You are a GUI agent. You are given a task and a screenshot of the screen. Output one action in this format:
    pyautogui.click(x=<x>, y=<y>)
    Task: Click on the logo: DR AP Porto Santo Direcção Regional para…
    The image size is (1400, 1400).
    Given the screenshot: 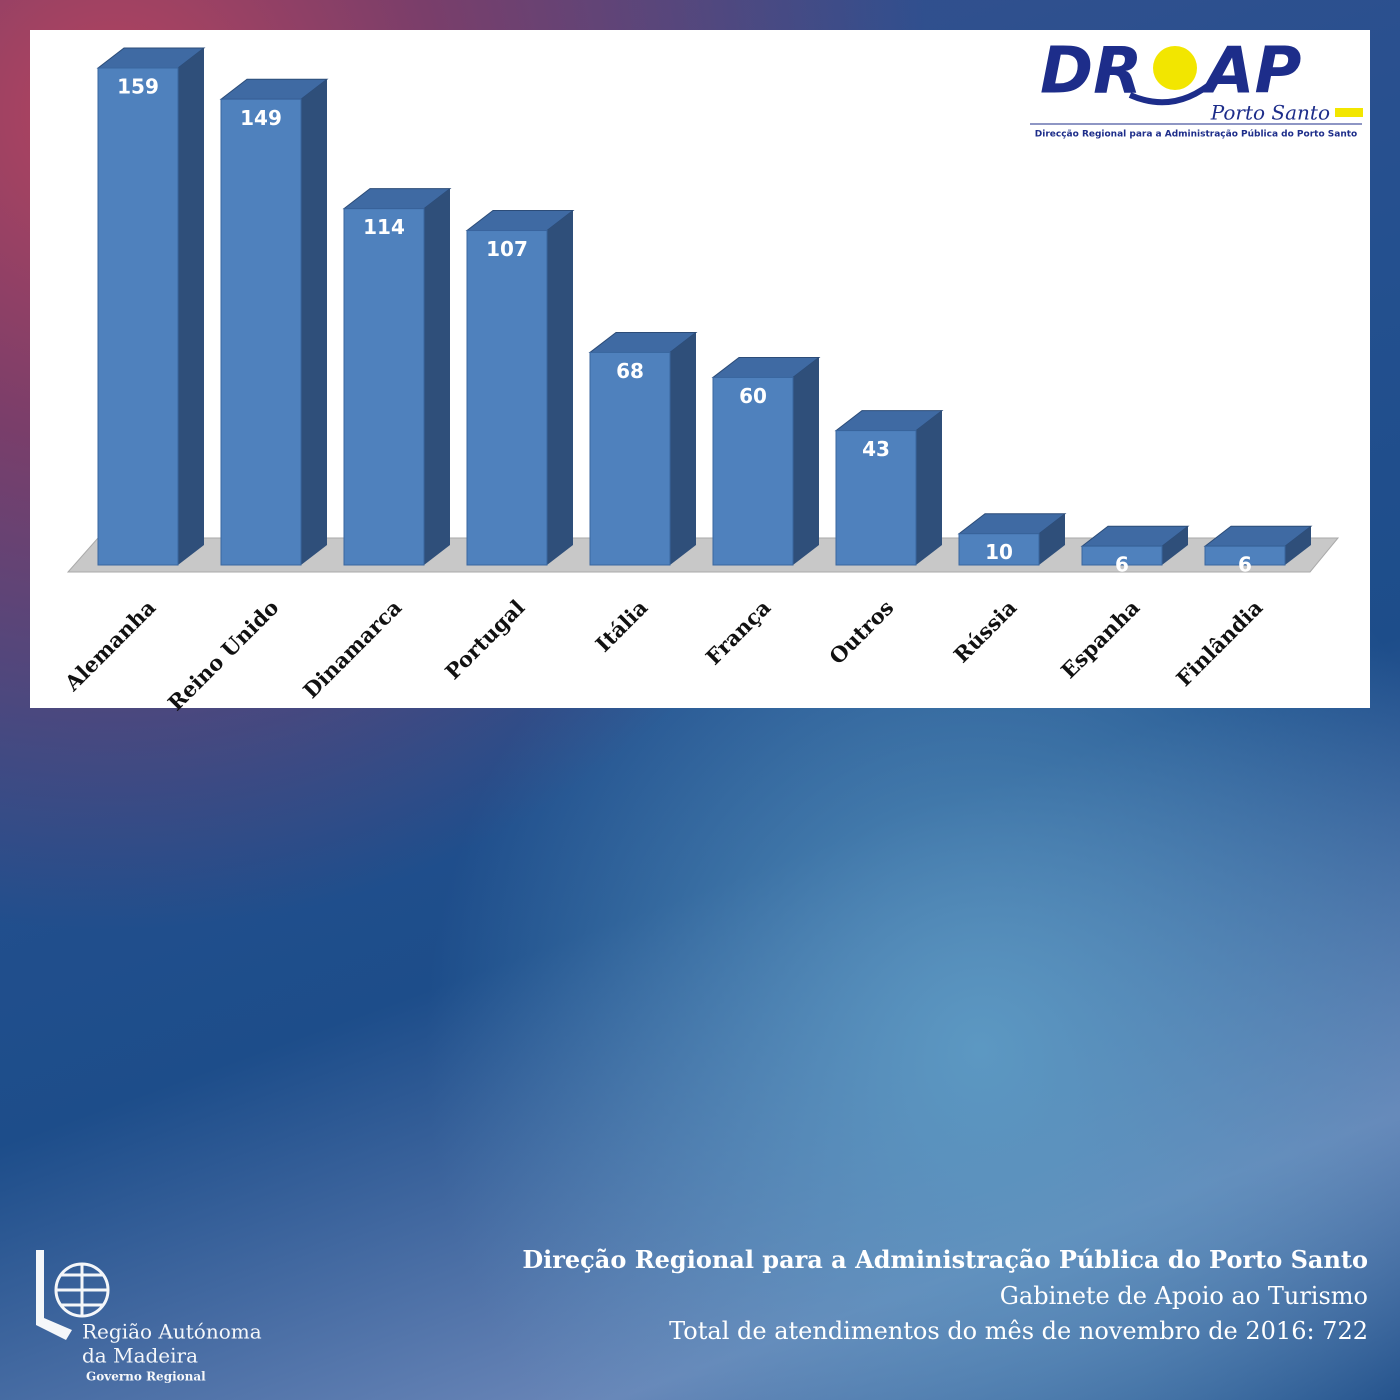 What is the action you would take?
    pyautogui.click(x=1196, y=87)
    